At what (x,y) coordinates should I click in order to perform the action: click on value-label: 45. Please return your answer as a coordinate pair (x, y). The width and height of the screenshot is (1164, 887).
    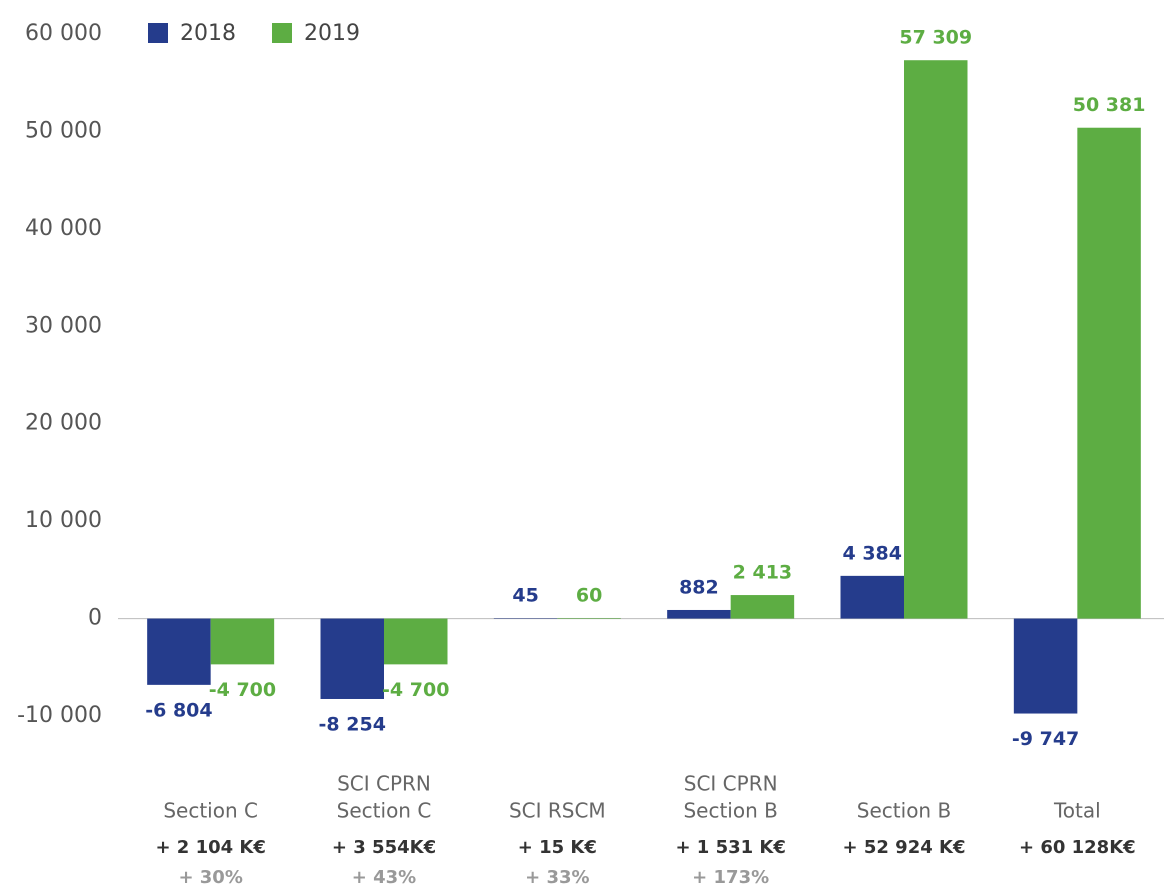
    Looking at the image, I should click on (525, 596).